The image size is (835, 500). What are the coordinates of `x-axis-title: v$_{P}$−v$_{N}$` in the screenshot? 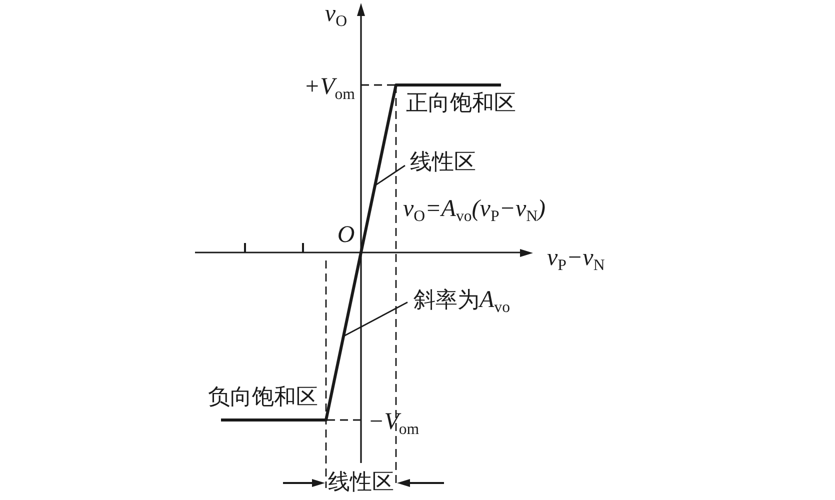 It's located at (576, 259).